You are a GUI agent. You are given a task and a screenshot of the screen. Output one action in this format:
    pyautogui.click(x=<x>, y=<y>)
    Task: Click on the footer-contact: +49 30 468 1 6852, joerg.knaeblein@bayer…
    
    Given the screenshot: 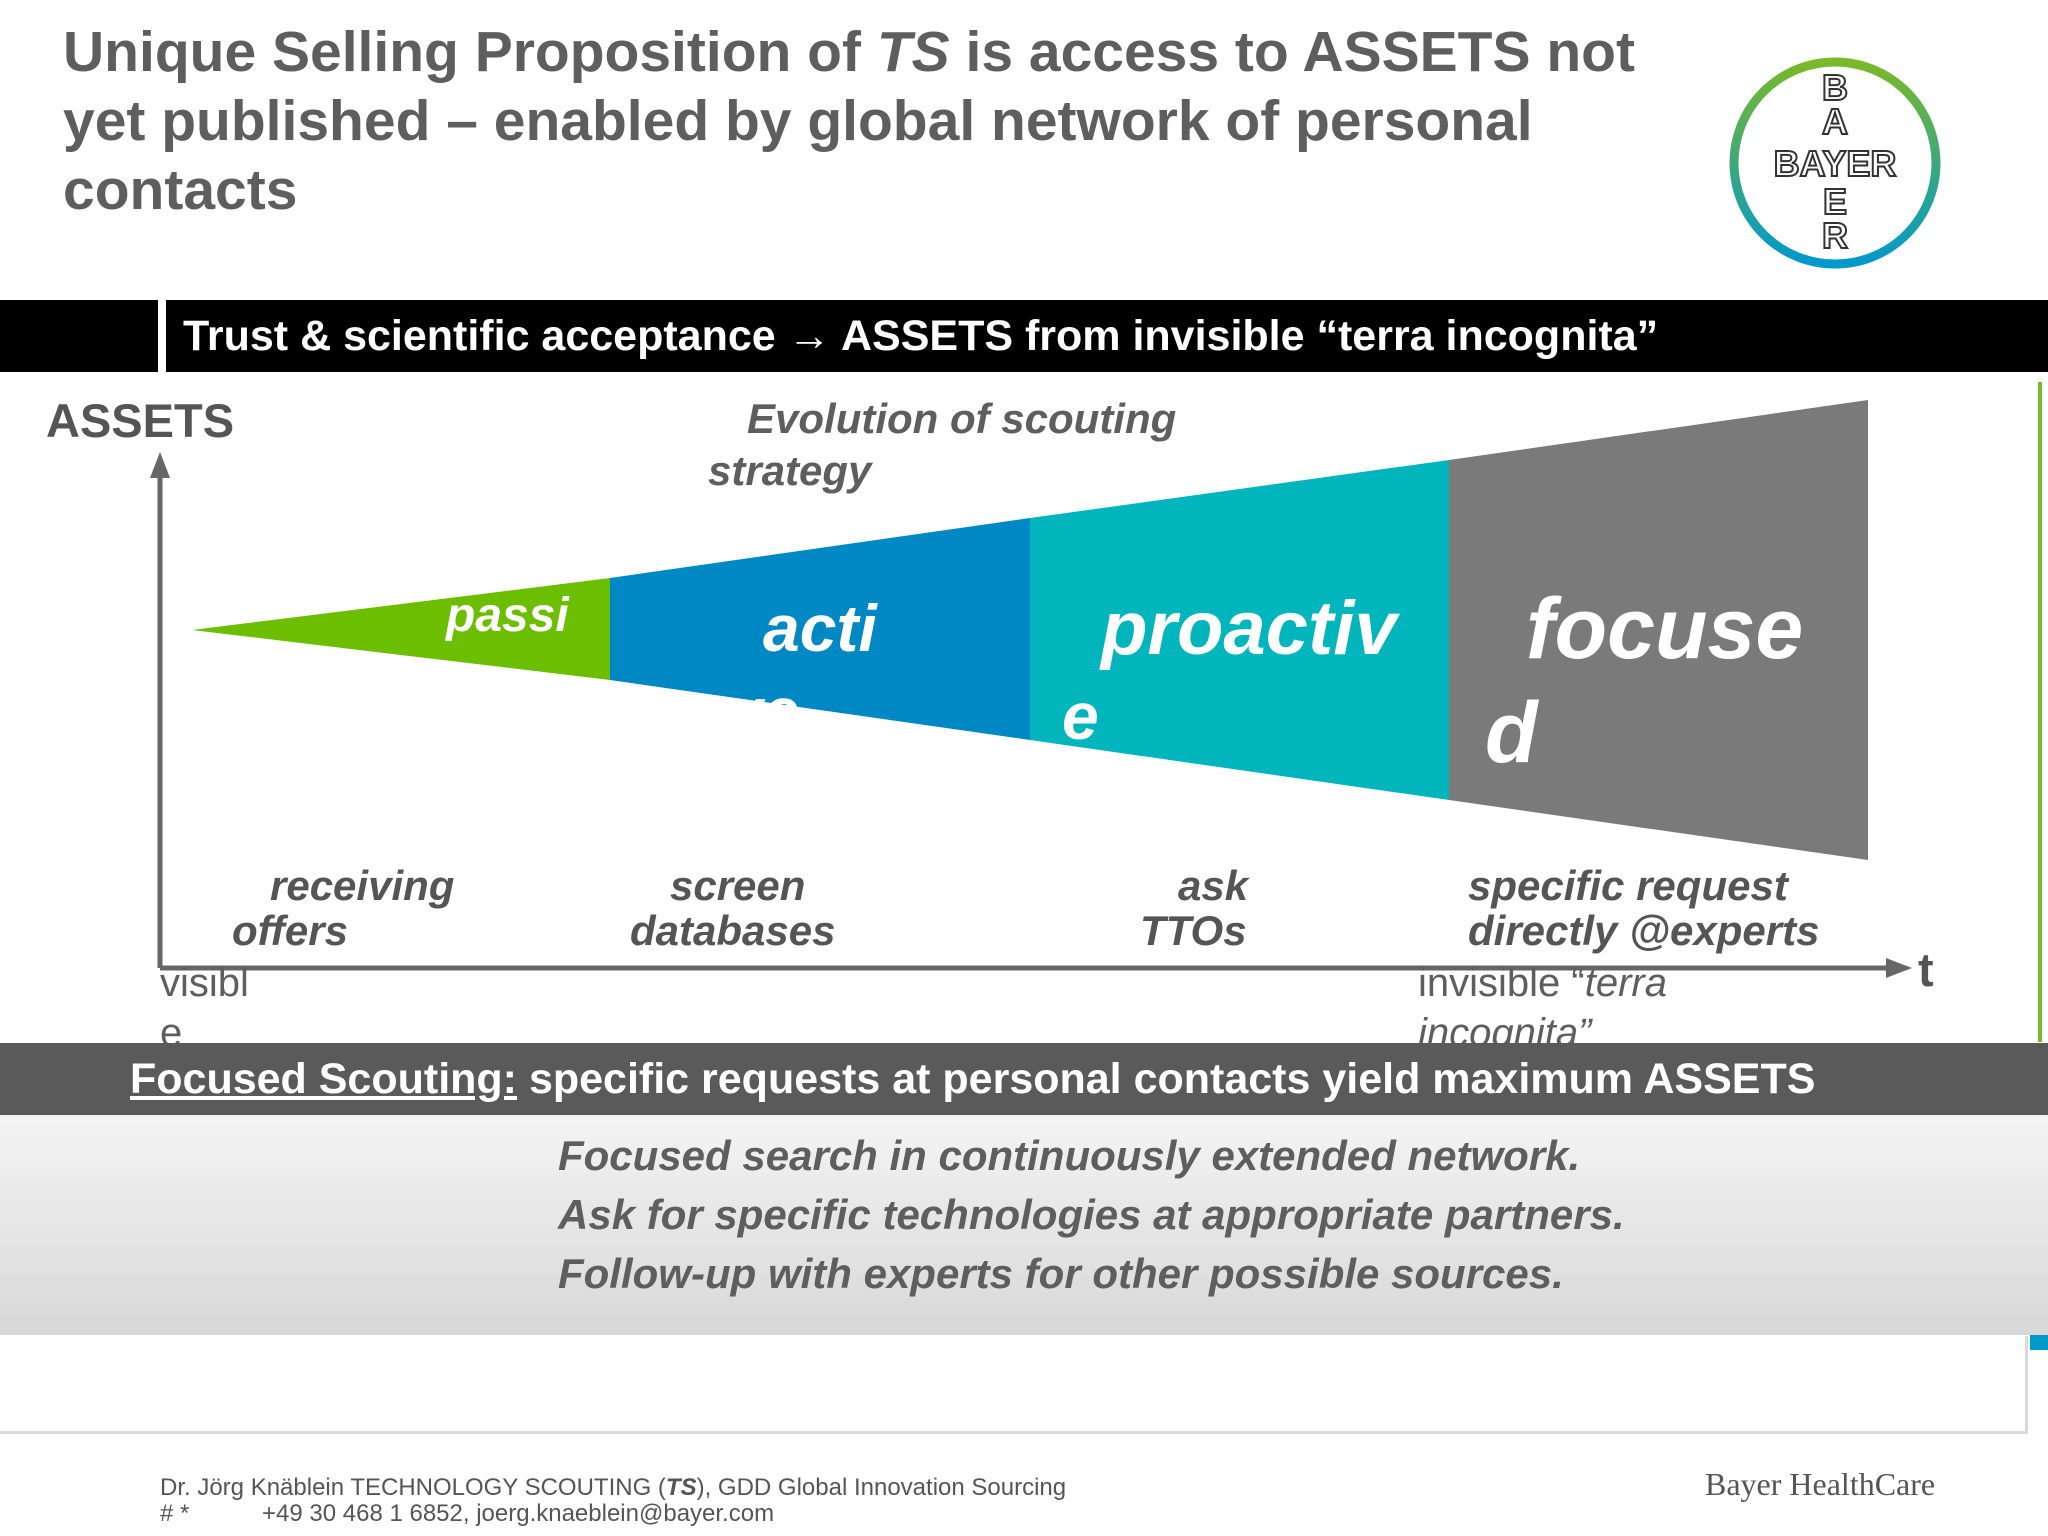 What is the action you would take?
    pyautogui.click(x=518, y=1513)
    